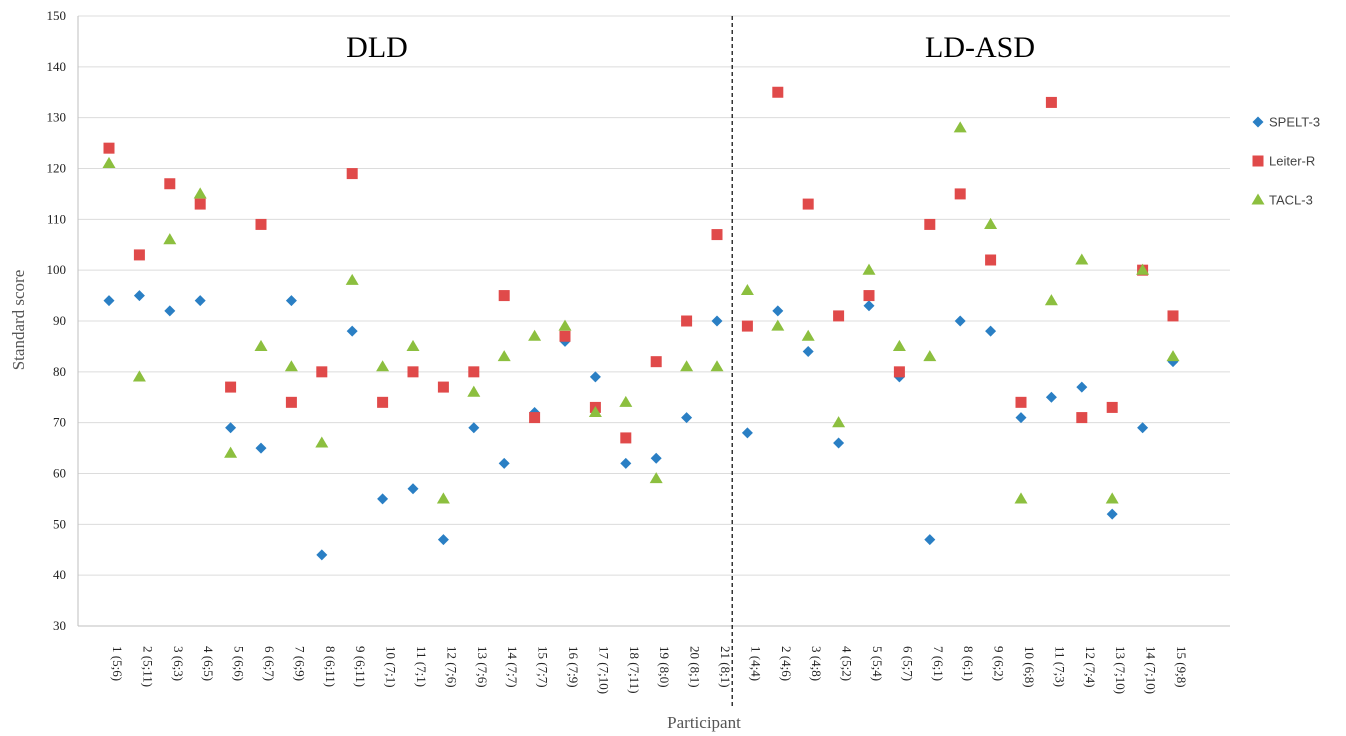 This screenshot has height=736, width=1346. I want to click on x-tick-label: 3 (4;8), so click(816, 663).